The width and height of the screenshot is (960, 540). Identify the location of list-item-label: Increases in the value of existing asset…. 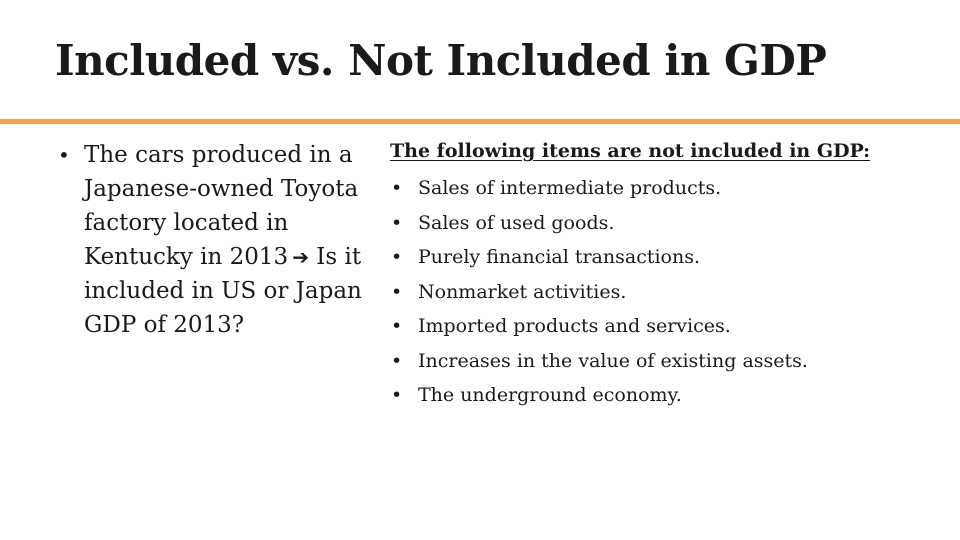
(613, 360).